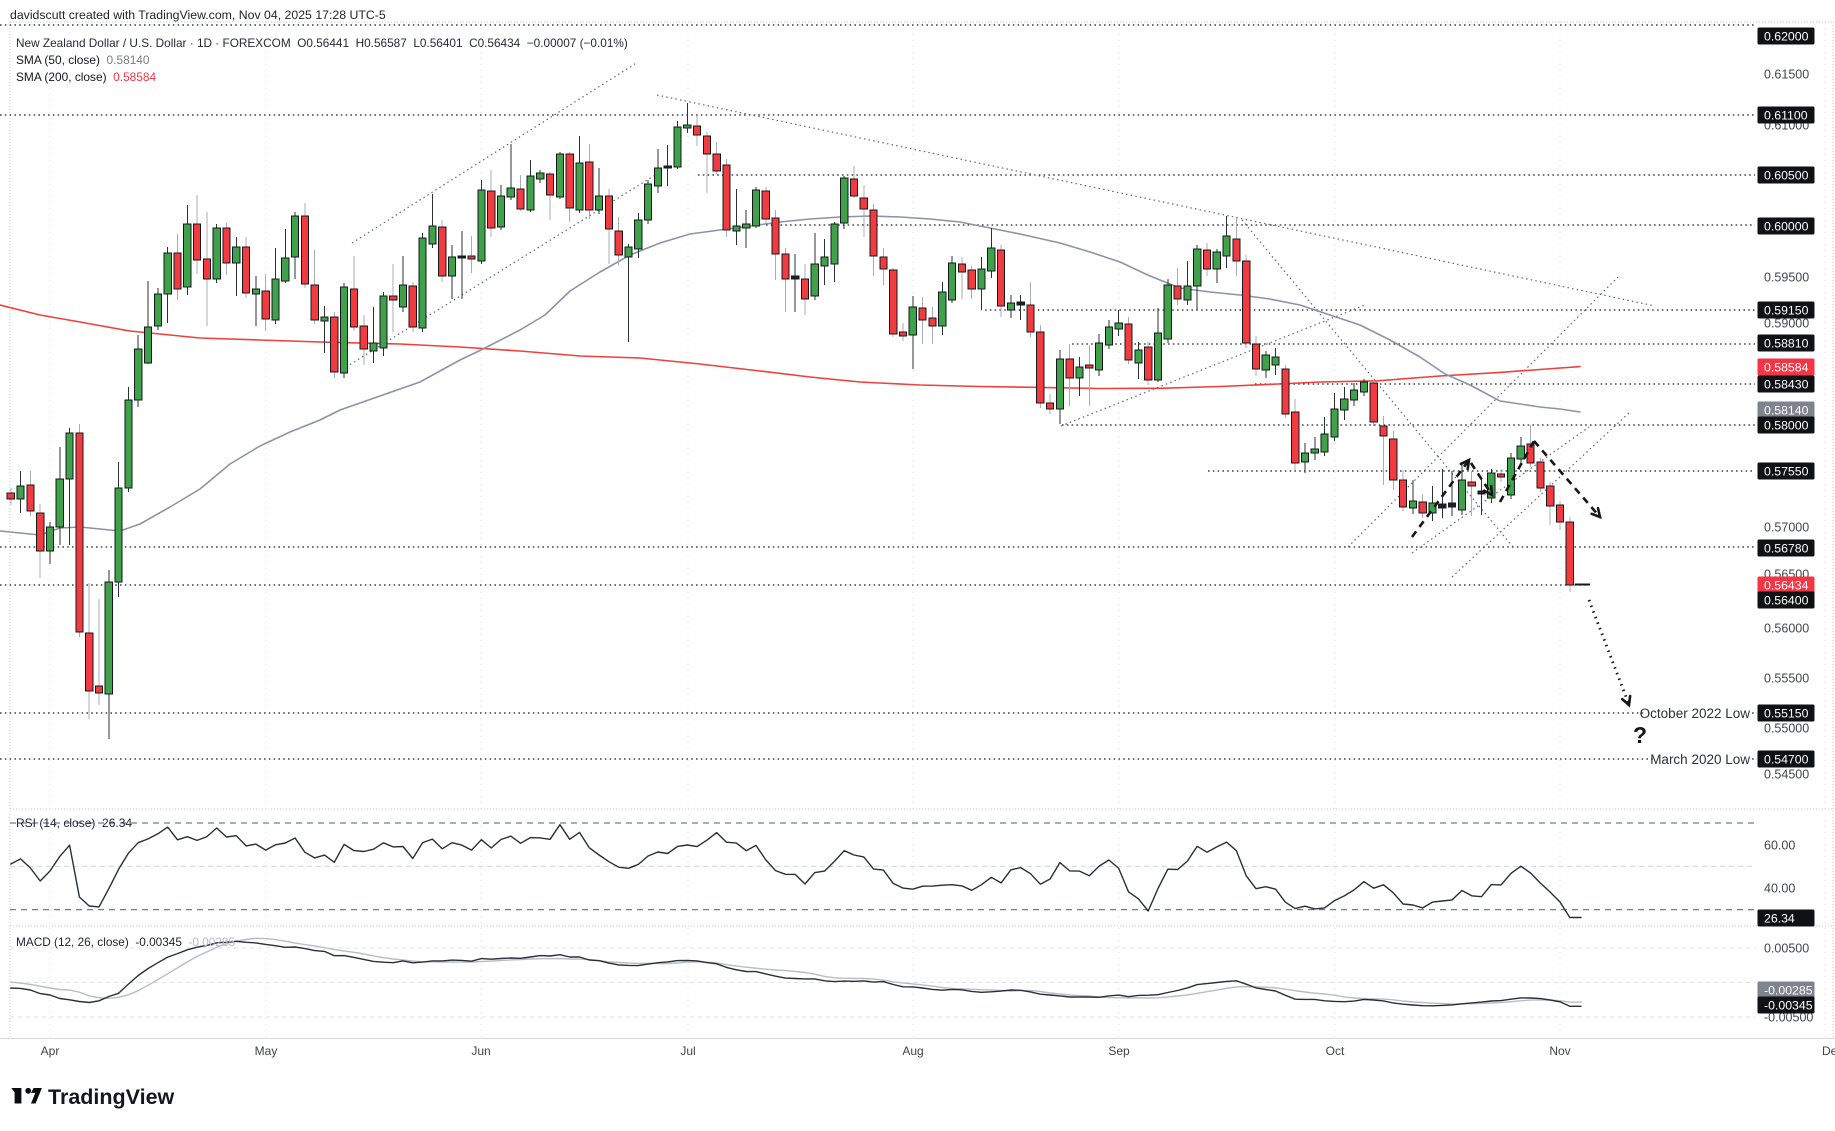 This screenshot has height=1131, width=1835. I want to click on svg-text: 0.55500, so click(1786, 679).